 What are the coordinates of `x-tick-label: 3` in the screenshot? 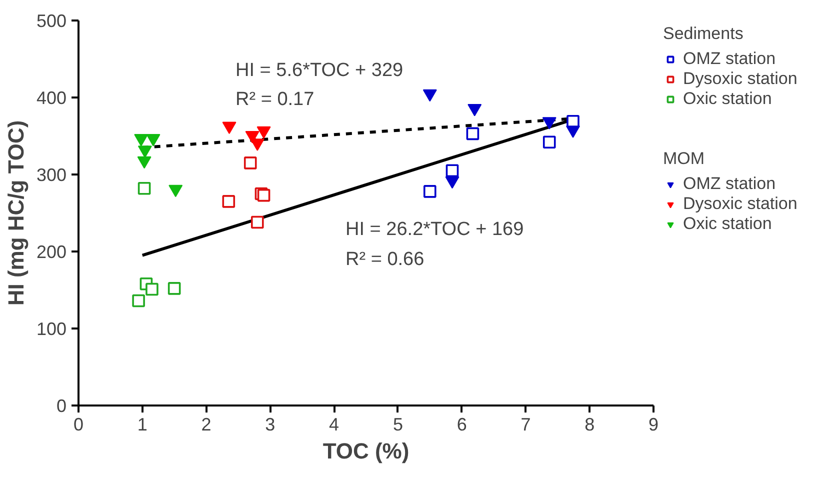 It's located at (270, 424).